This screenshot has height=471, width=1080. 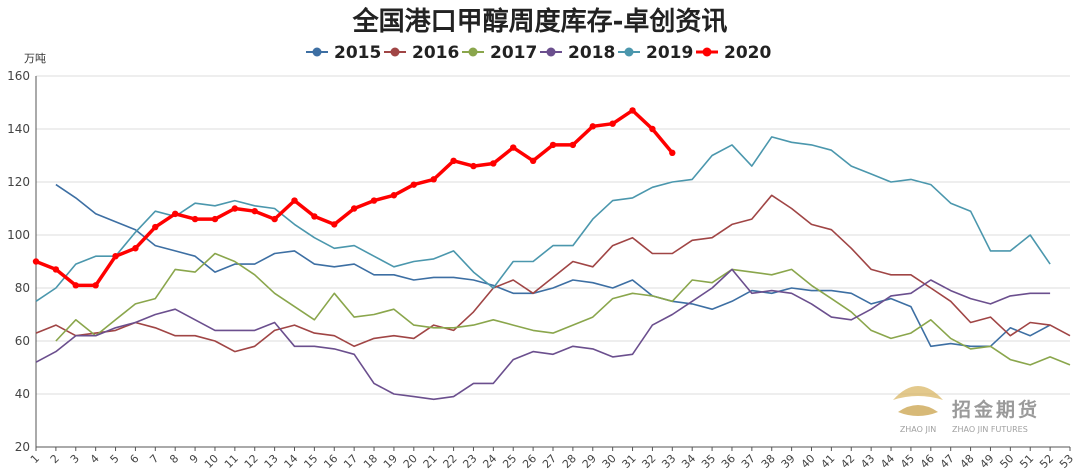 What do you see at coordinates (291, 461) in the screenshot?
I see `x-tick-label: 14` at bounding box center [291, 461].